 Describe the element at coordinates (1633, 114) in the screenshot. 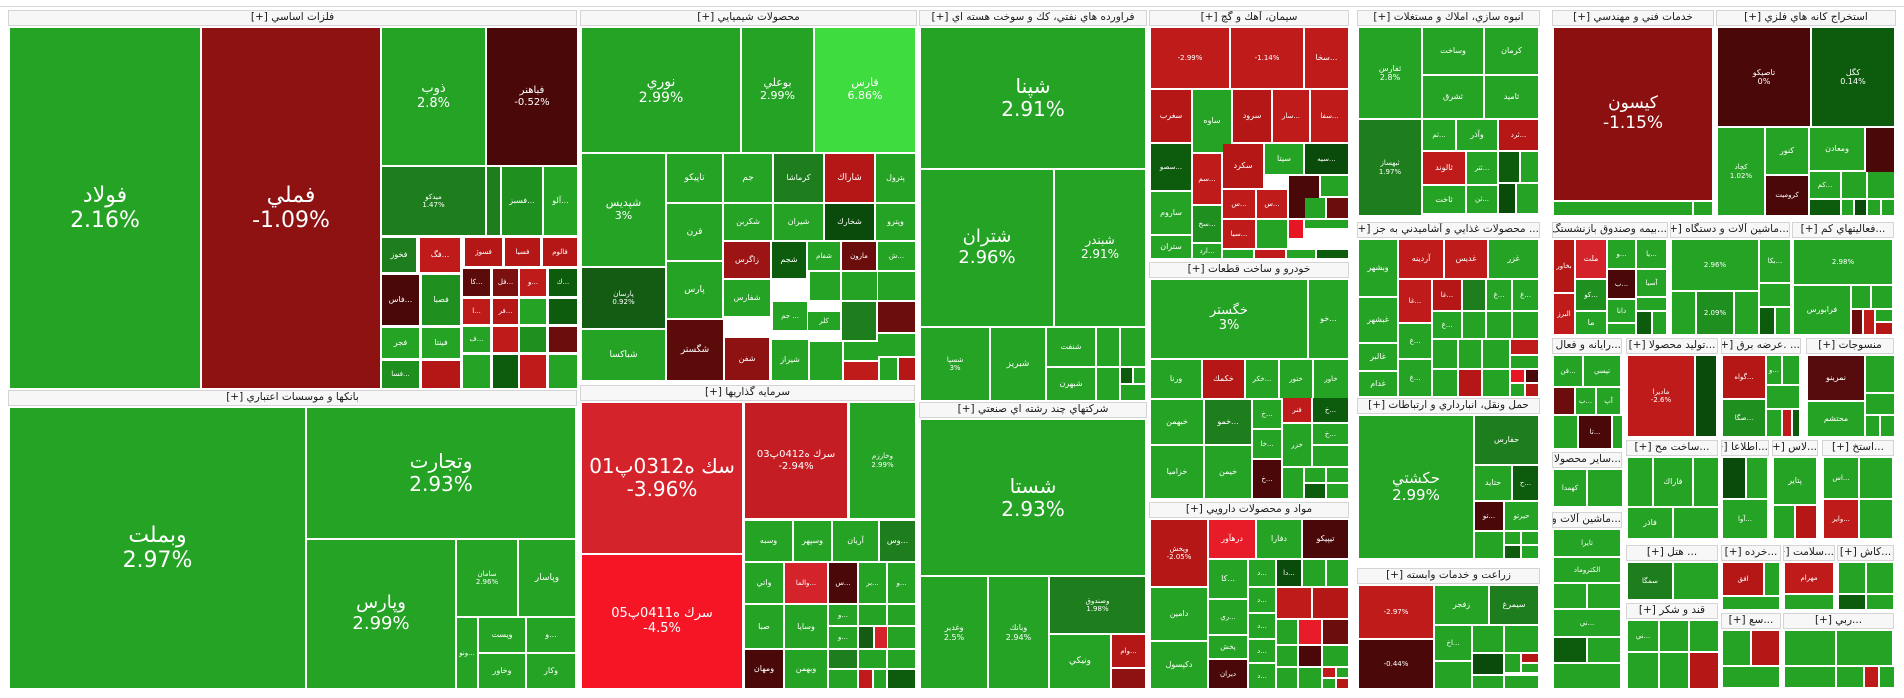

I see `stock-tile: كيسون -1.15%` at that location.